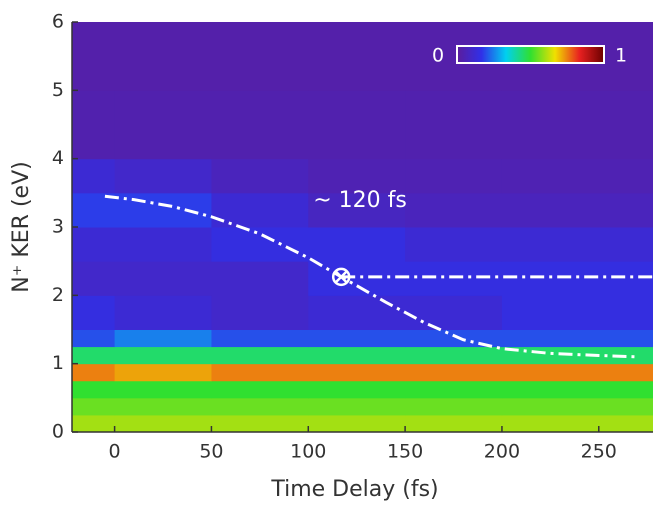 Image resolution: width=653 pixels, height=510 pixels. Describe the element at coordinates (21, 226) in the screenshot. I see `y-axis-label: N⁺ KER (eV)` at that location.